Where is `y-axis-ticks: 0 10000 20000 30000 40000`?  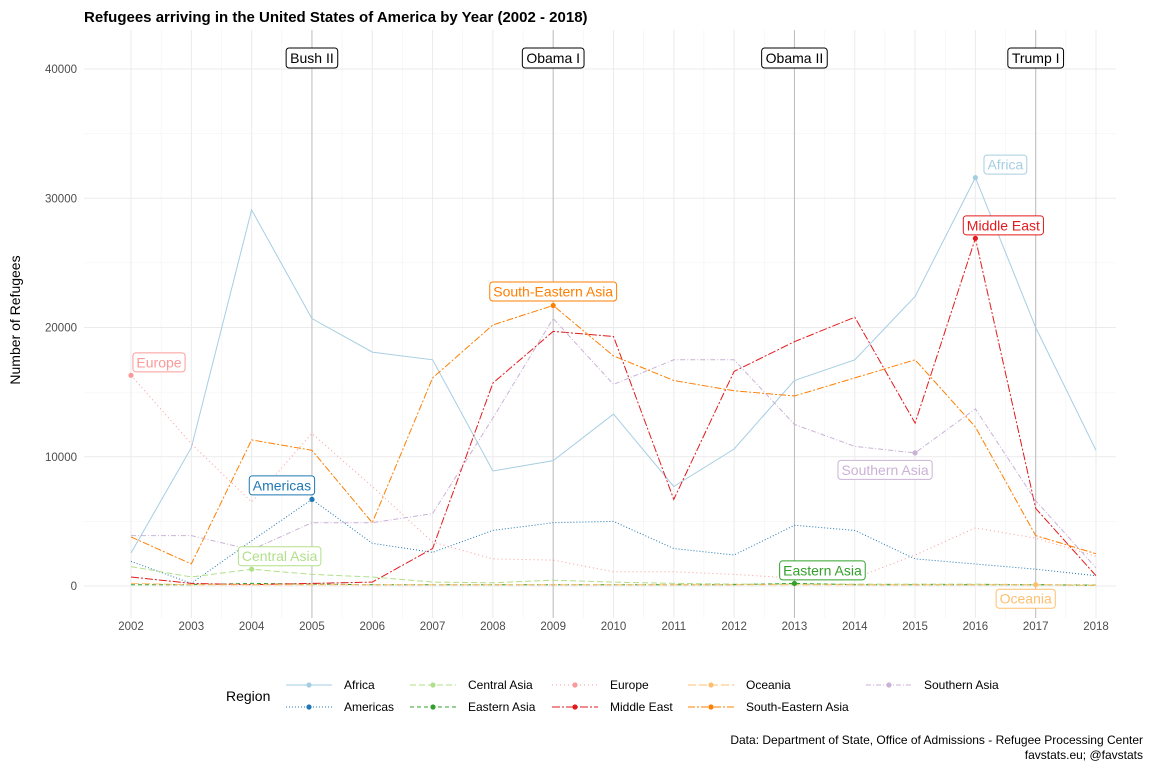 y-axis-ticks: 0 10000 20000 30000 40000 is located at coordinates (61, 328).